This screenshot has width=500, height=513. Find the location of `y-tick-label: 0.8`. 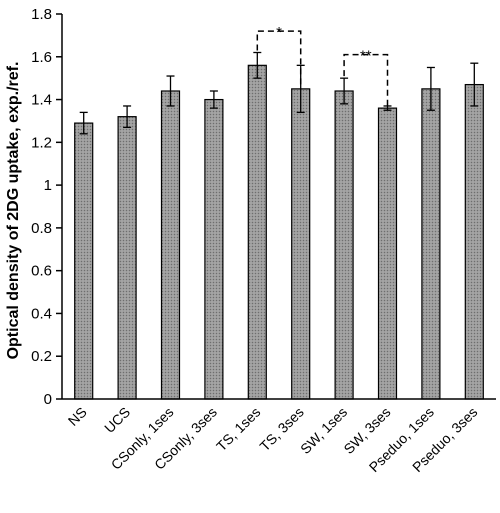

y-tick-label: 0.8 is located at coordinates (41, 228).